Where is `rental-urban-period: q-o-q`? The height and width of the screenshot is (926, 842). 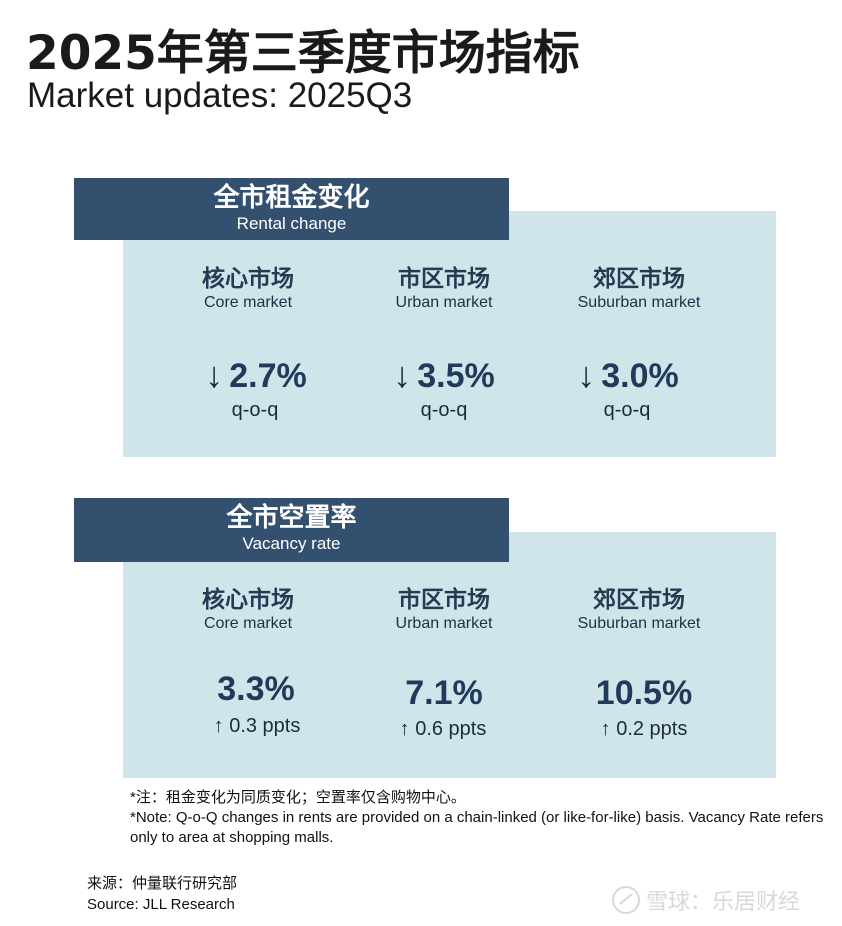
rental-urban-period: q-o-q is located at coordinates (444, 410).